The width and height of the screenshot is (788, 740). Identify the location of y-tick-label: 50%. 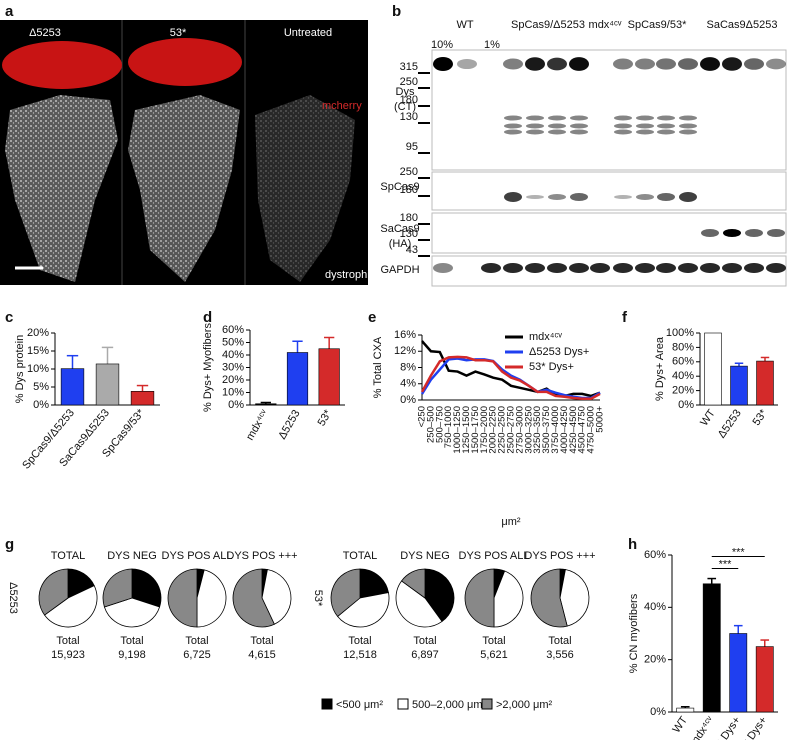
(233, 342).